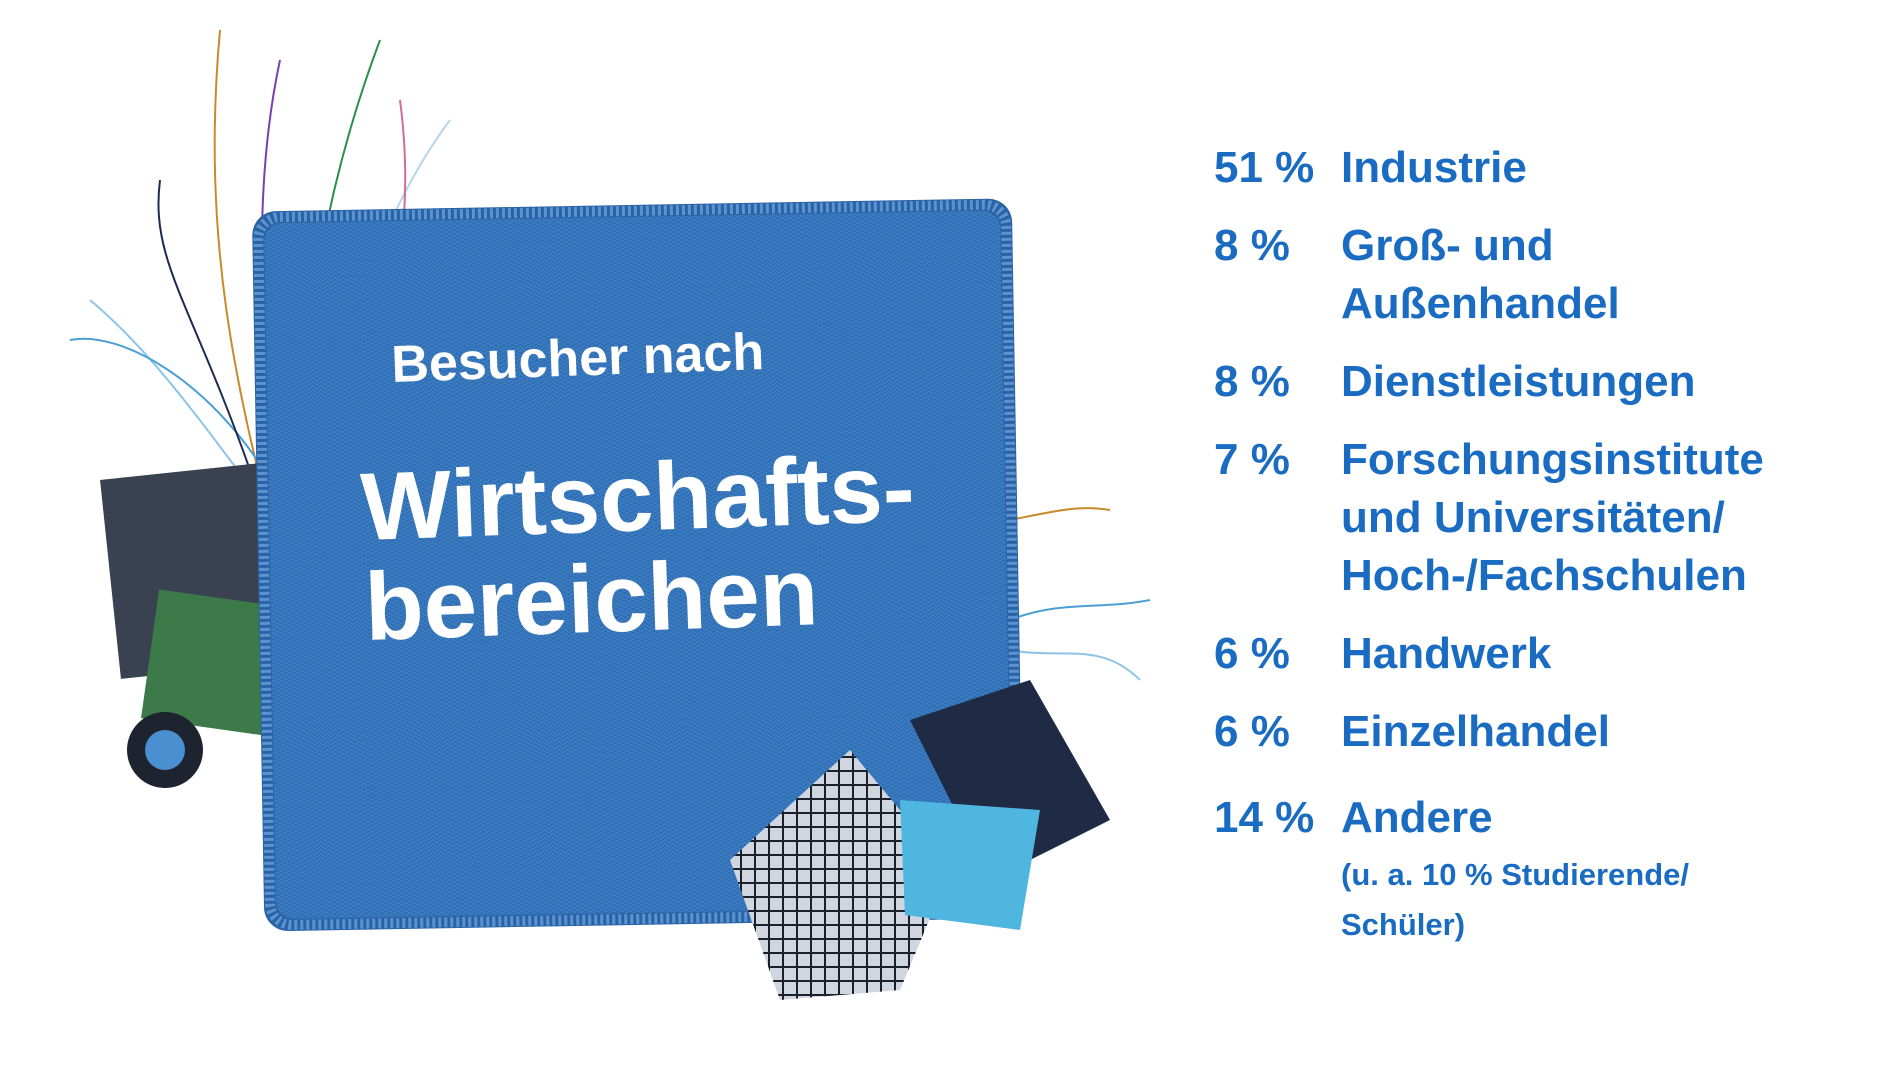 The image size is (1900, 1069). What do you see at coordinates (637, 498) in the screenshot?
I see `heading-line: Wirtschafts-` at bounding box center [637, 498].